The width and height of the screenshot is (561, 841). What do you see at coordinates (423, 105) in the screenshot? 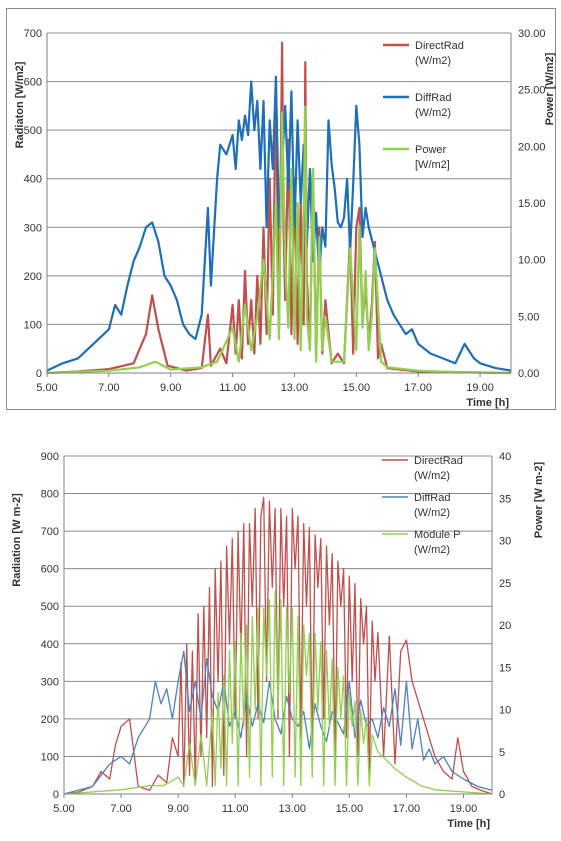
I see `legend: DirectRad (W/m2) DiffRad (W/m2) Power [W/m2]` at bounding box center [423, 105].